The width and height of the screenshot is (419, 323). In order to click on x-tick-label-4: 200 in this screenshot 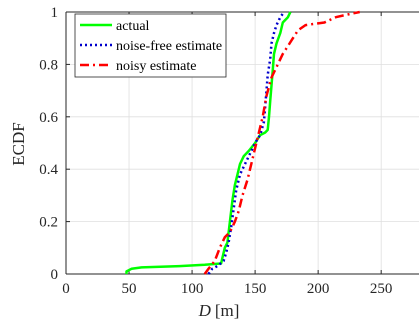, I will do `click(318, 289)`.